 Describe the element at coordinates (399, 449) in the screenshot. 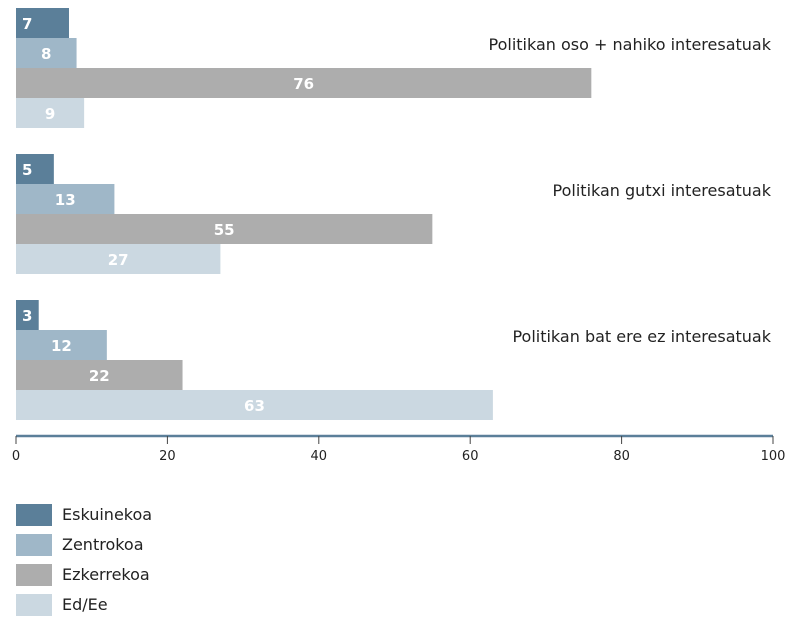

I see `x-axis: 0 20 40 60 80 100` at that location.